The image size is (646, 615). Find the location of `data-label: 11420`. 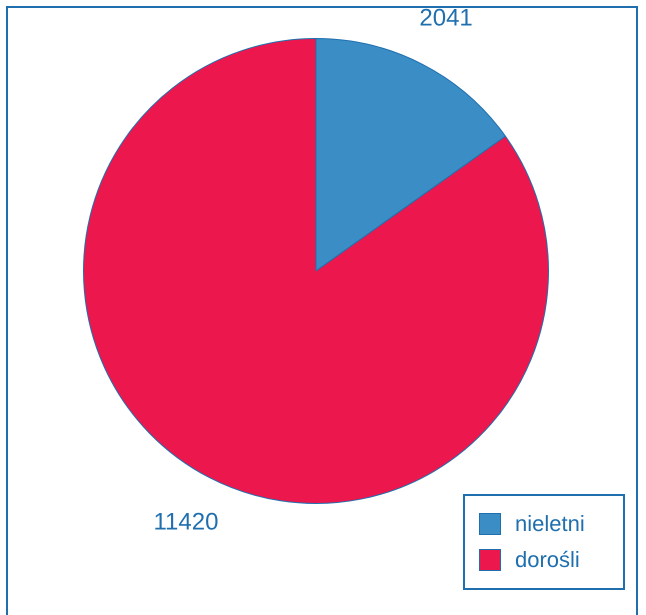

data-label: 11420 is located at coordinates (185, 522).